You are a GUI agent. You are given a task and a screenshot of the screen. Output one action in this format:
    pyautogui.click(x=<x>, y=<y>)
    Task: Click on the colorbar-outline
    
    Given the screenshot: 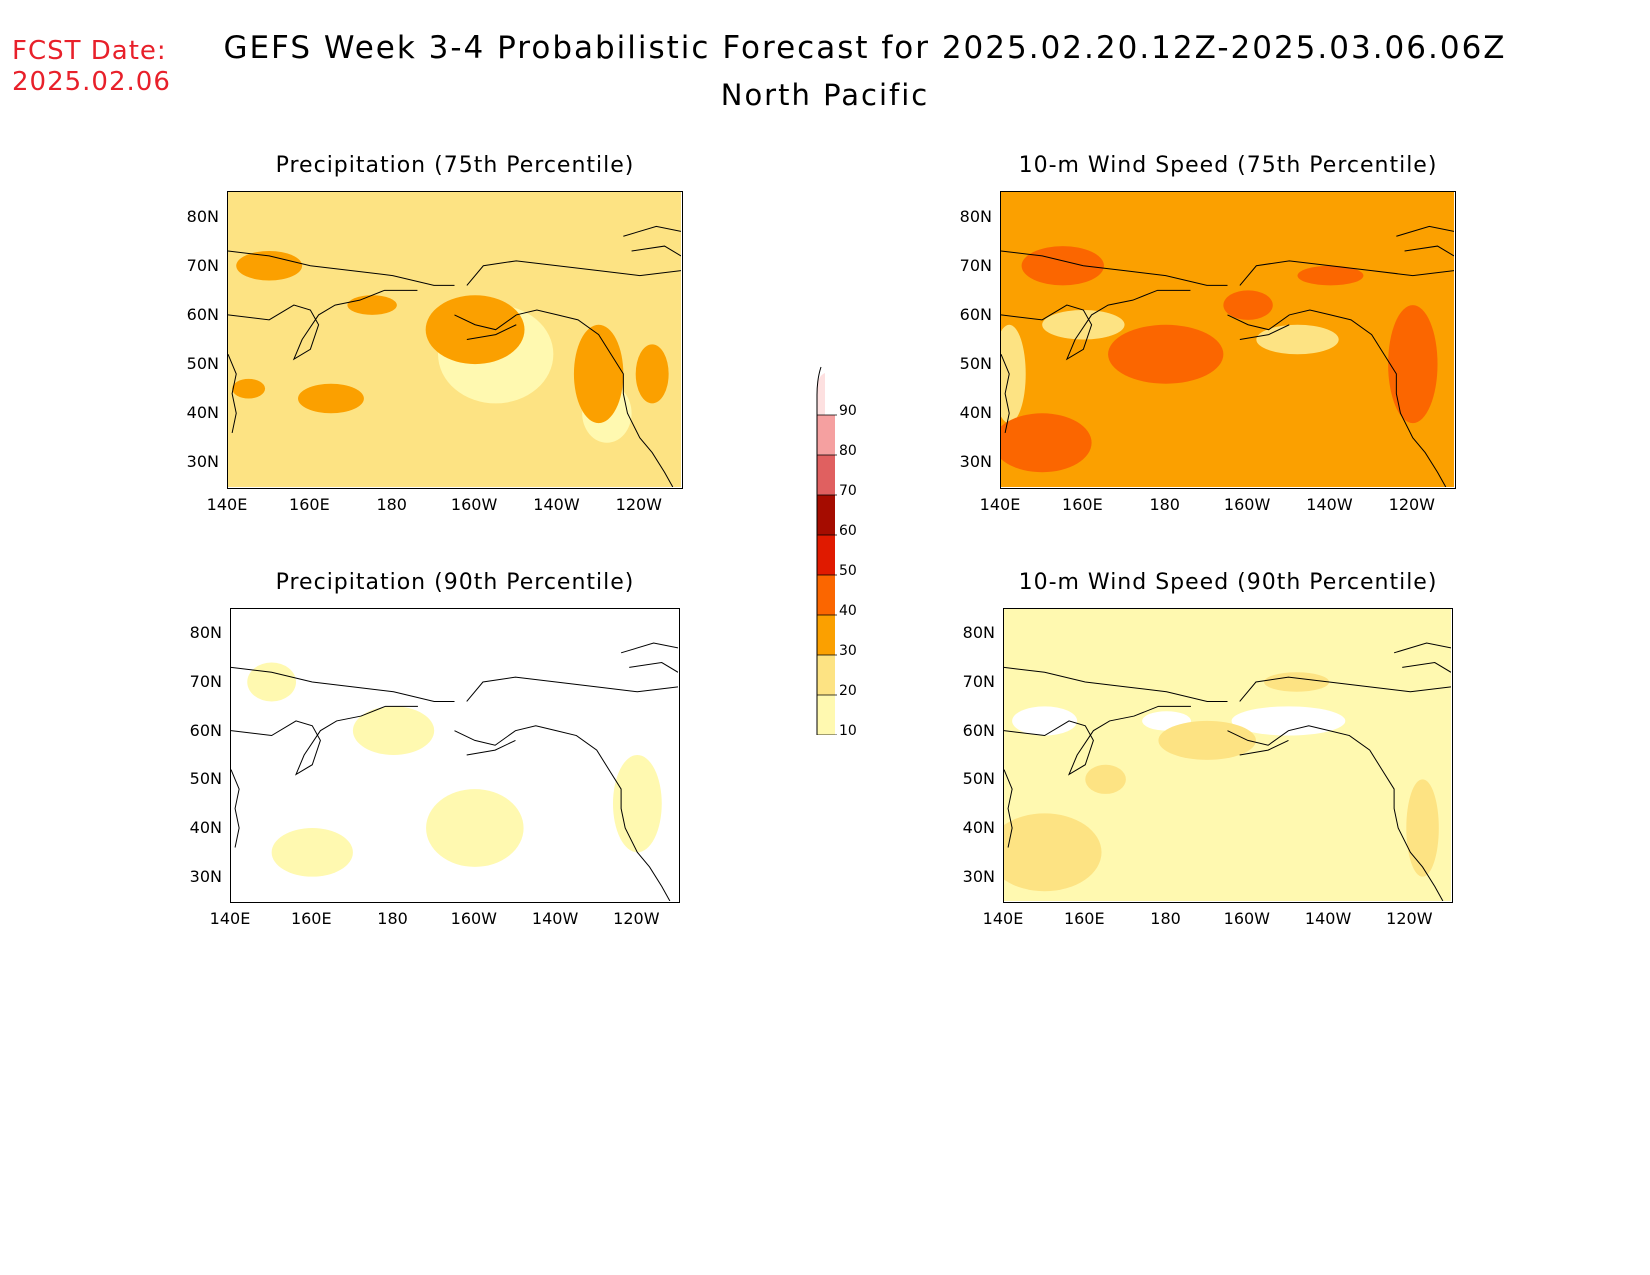 What is the action you would take?
    pyautogui.click(x=819, y=550)
    